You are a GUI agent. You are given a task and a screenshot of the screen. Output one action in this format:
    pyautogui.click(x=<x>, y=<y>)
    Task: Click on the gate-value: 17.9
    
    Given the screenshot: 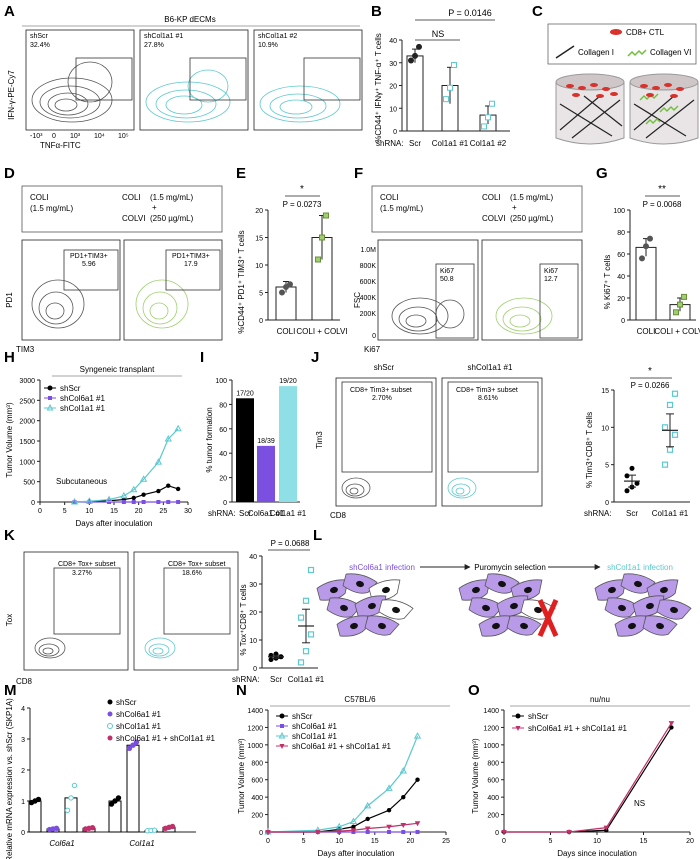 What is the action you would take?
    pyautogui.click(x=191, y=264)
    